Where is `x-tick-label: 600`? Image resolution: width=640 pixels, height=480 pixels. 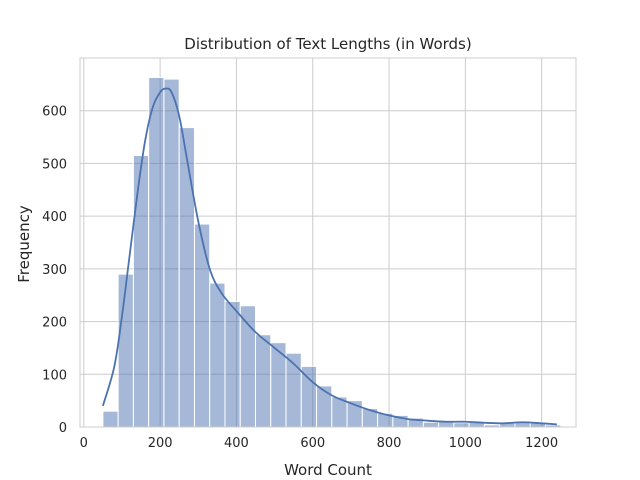 x-tick-label: 600 is located at coordinates (312, 443).